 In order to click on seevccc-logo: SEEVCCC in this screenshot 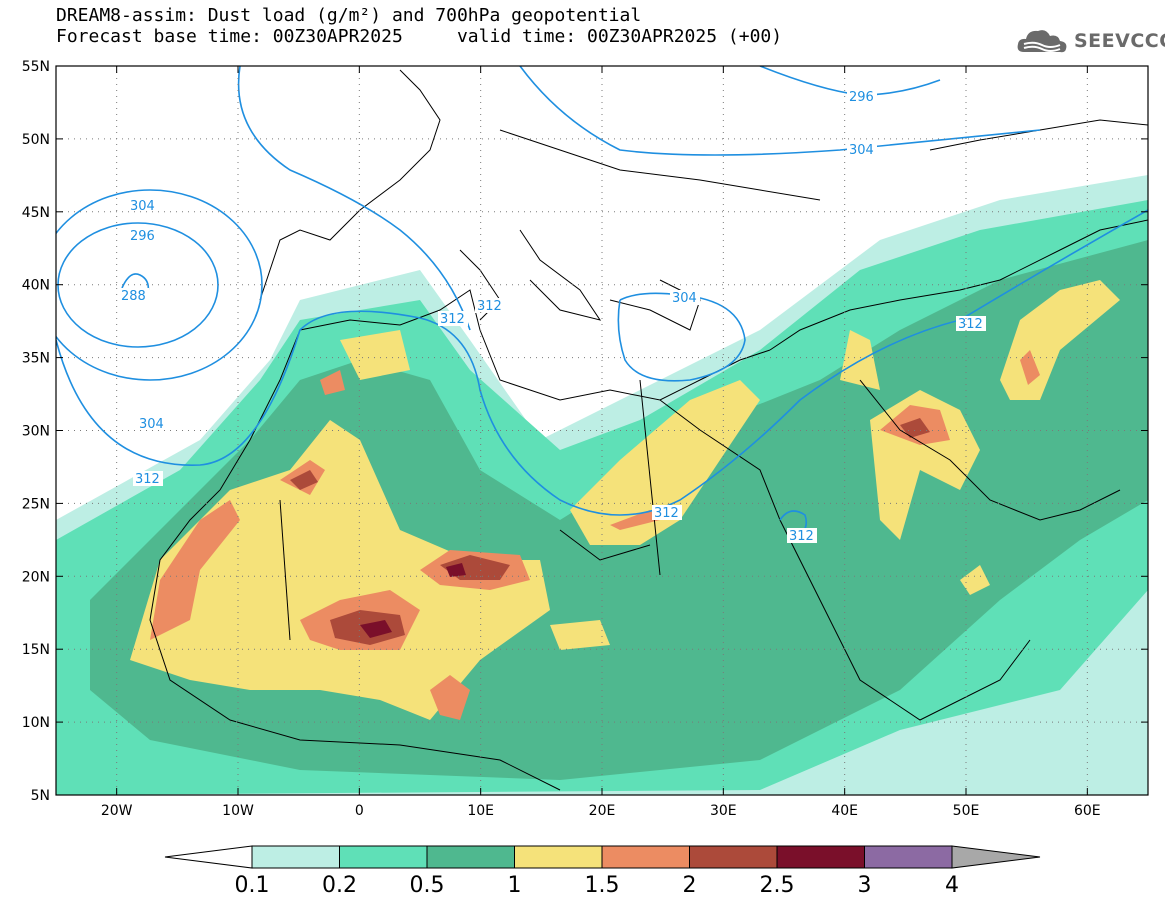, I will do `click(1090, 41)`.